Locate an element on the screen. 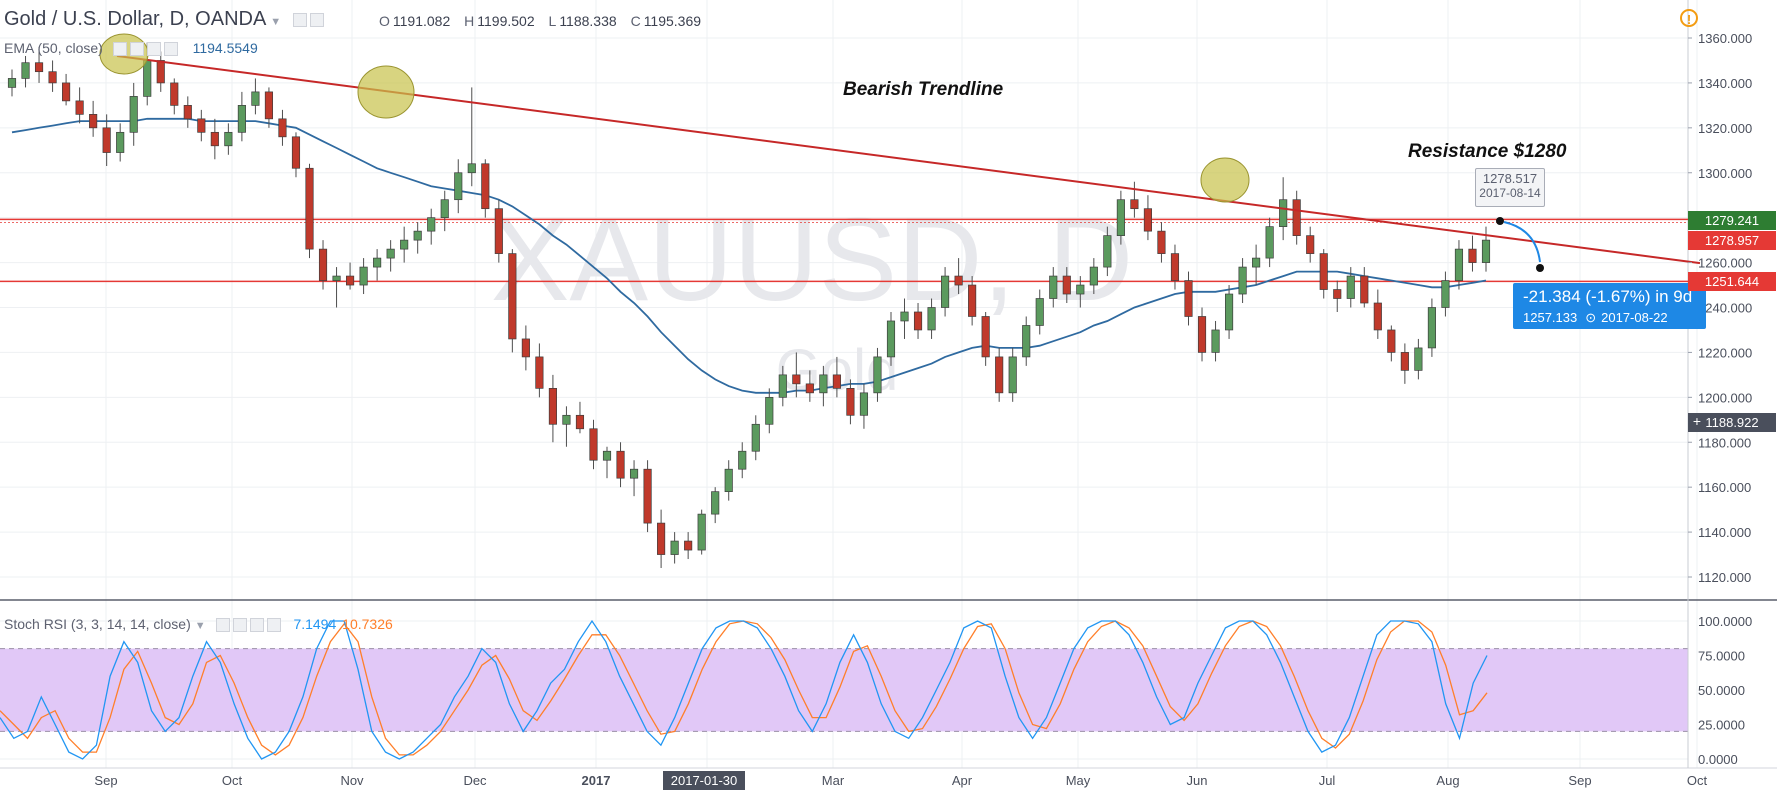 The image size is (1777, 790). stoch-tick-label: 100.0000 is located at coordinates (1725, 621).